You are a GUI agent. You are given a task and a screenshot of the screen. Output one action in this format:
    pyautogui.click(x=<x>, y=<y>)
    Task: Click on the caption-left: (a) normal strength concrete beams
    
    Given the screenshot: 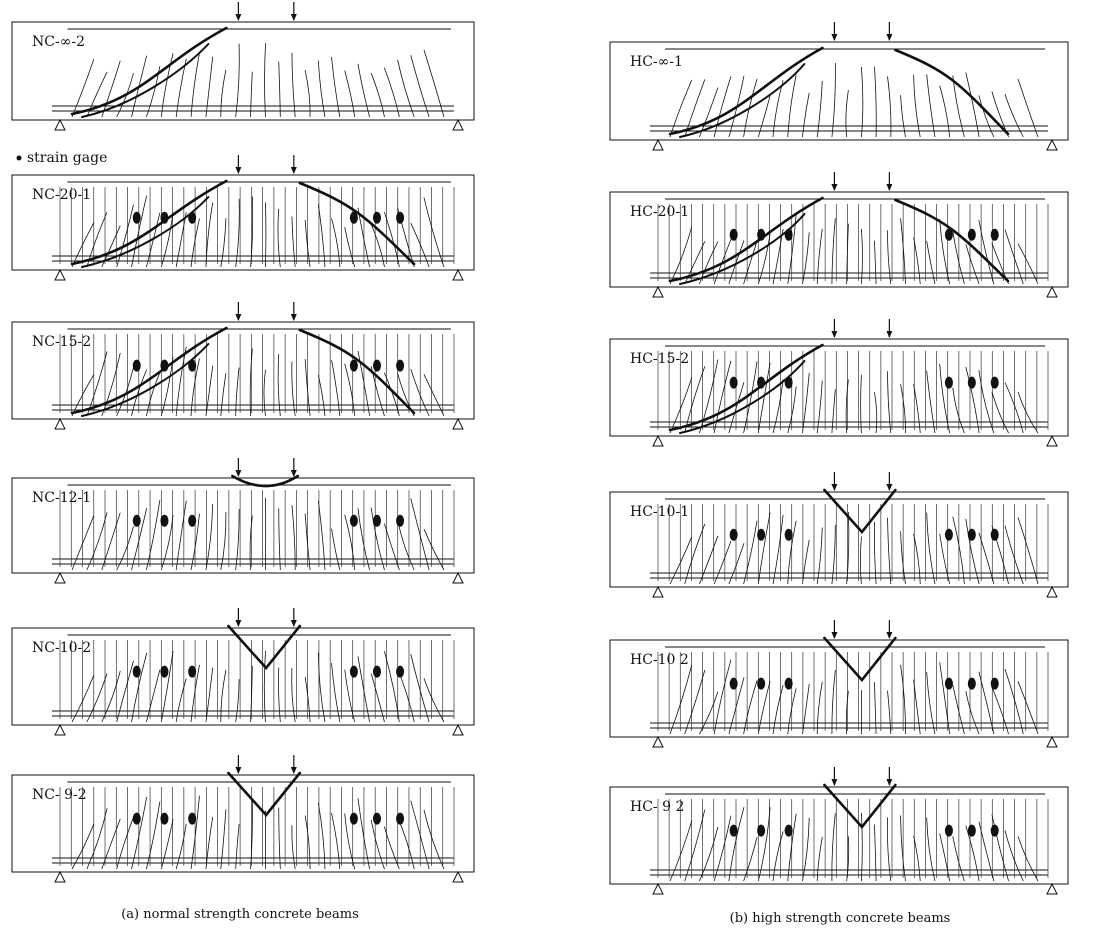 What is the action you would take?
    pyautogui.click(x=240, y=914)
    